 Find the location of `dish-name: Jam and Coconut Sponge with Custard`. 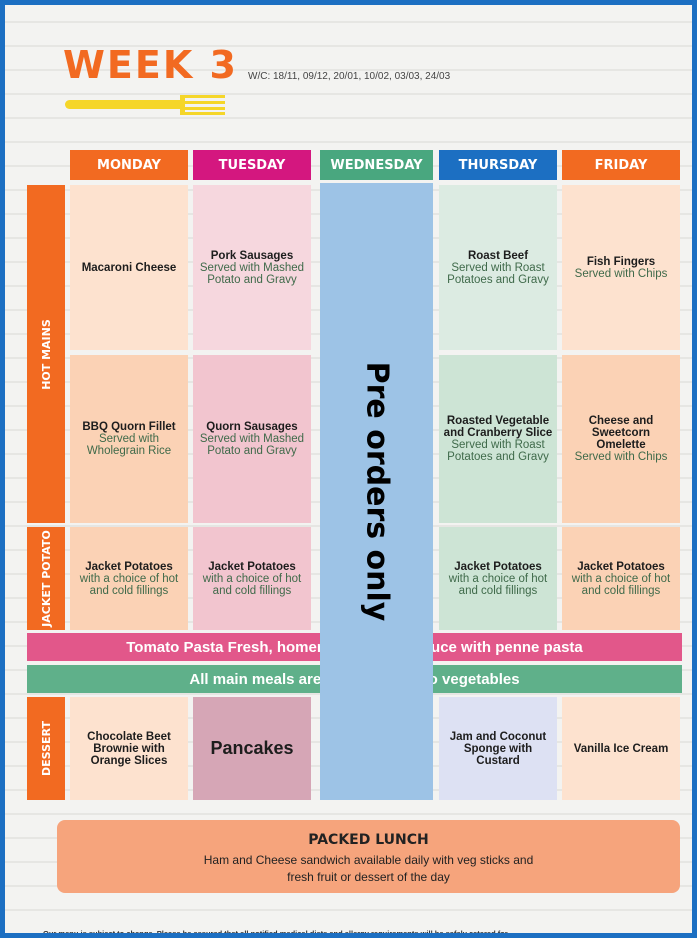

dish-name: Jam and Coconut Sponge with Custard is located at coordinates (498, 748).